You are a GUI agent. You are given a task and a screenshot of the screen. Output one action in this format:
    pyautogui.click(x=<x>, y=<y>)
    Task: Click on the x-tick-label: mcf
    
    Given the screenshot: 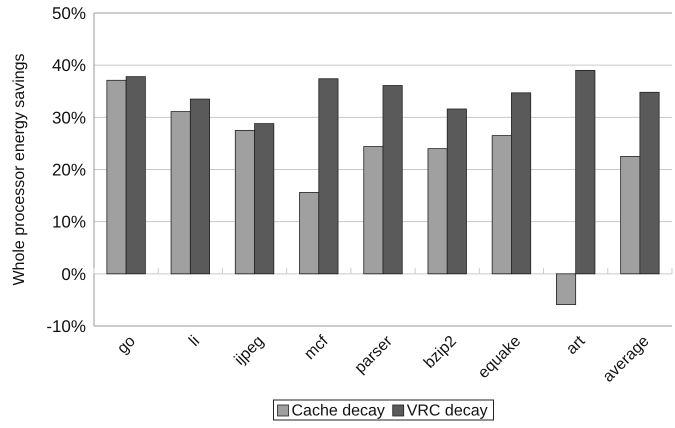 What is the action you would take?
    pyautogui.click(x=316, y=348)
    